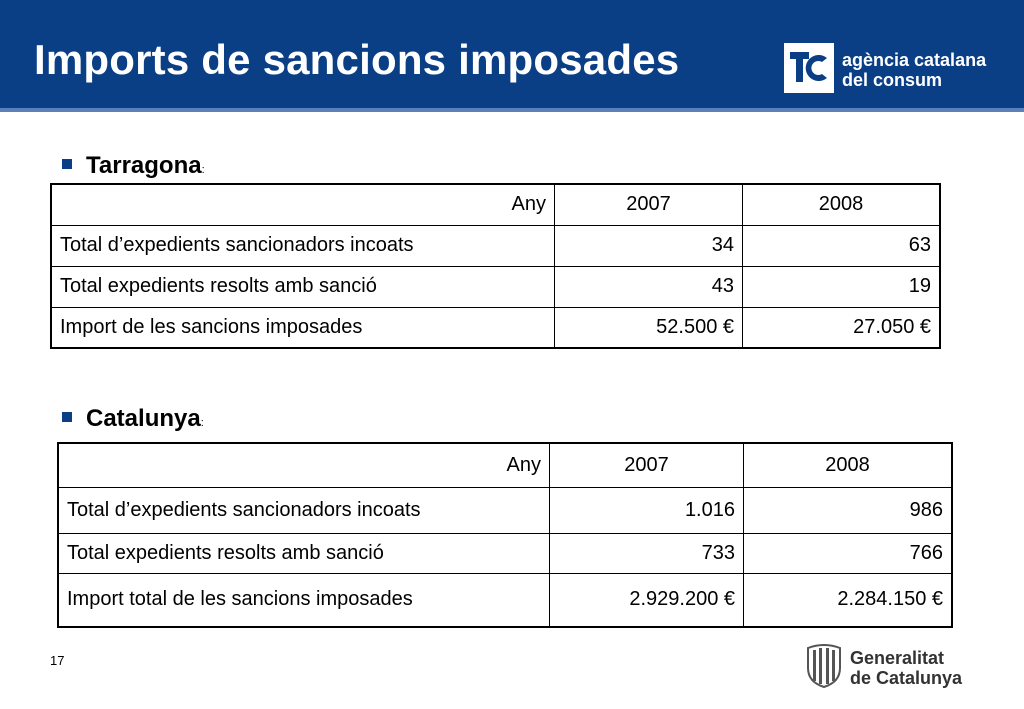  What do you see at coordinates (841, 286) in the screenshot?
I see `value-cell: 19` at bounding box center [841, 286].